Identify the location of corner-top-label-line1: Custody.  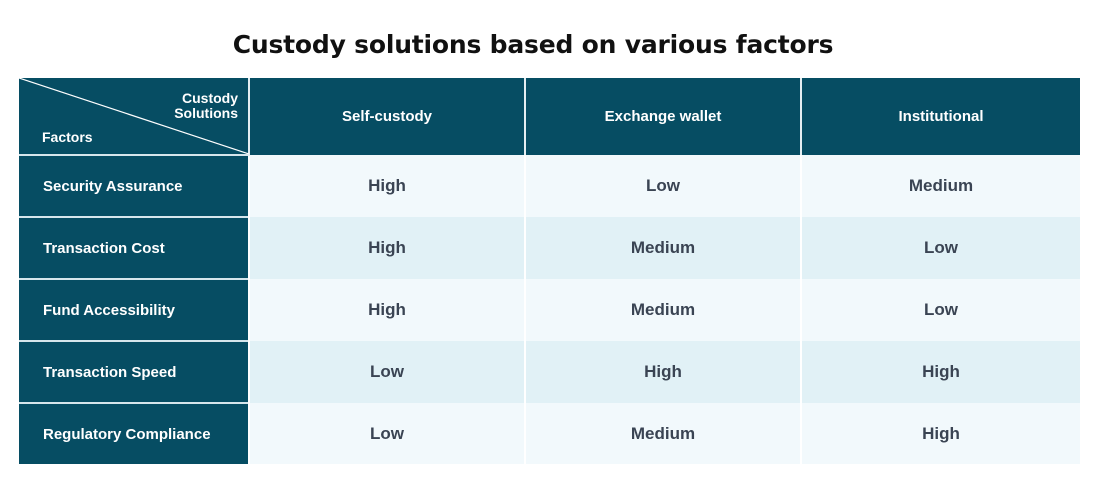
(210, 98).